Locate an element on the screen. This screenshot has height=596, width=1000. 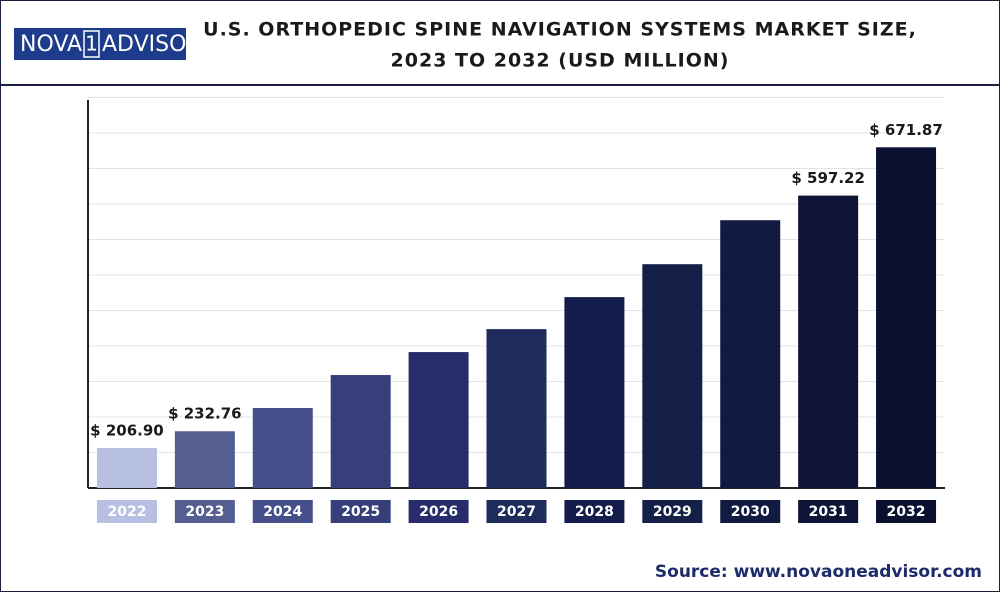
logo-text: 1 is located at coordinates (91, 44).